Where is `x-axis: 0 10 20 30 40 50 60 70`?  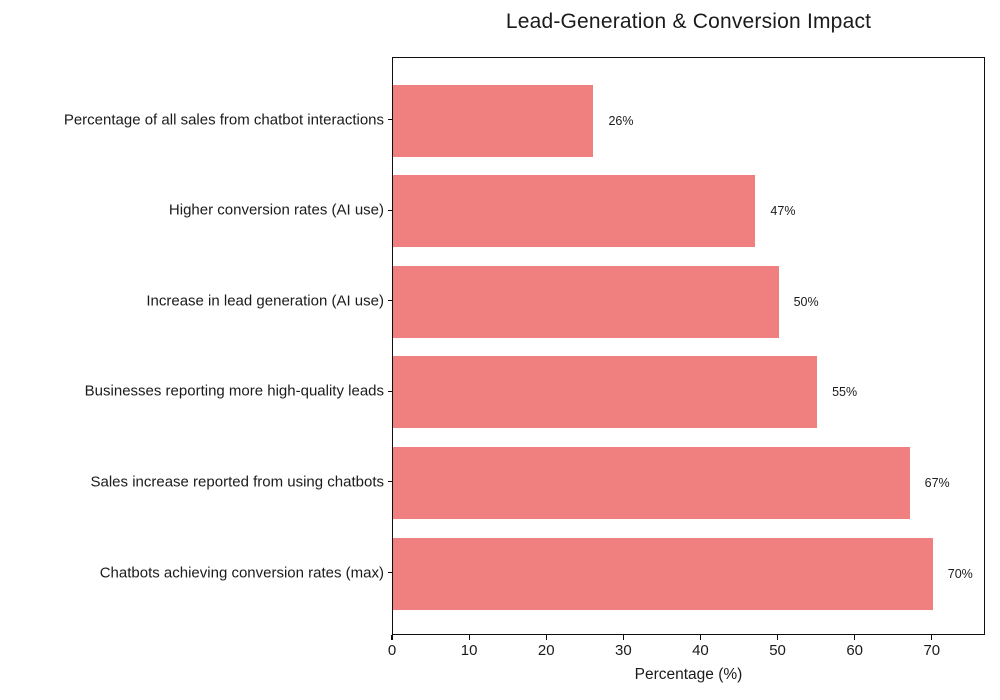 x-axis: 0 10 20 30 40 50 60 70 is located at coordinates (686, 655).